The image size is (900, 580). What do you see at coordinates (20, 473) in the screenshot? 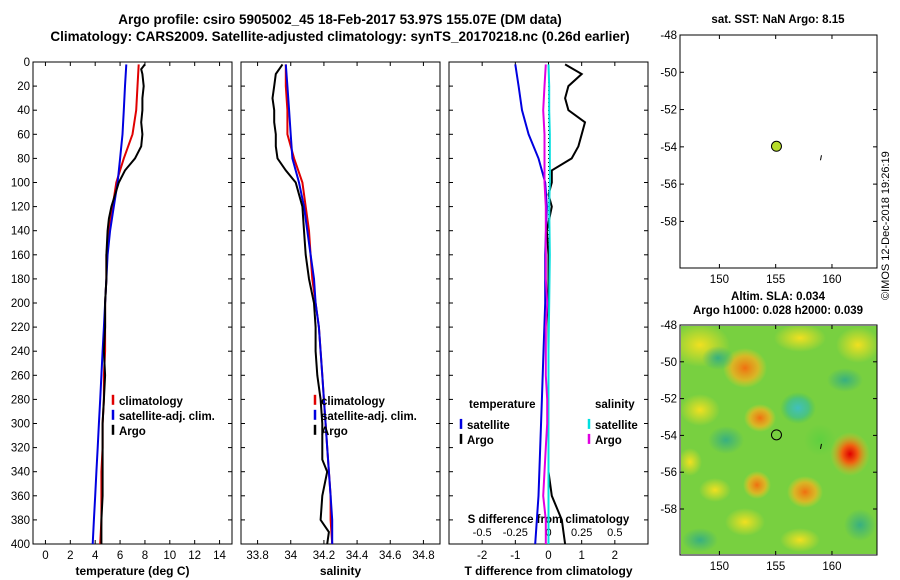
I see `y-tick-label: 340` at bounding box center [20, 473].